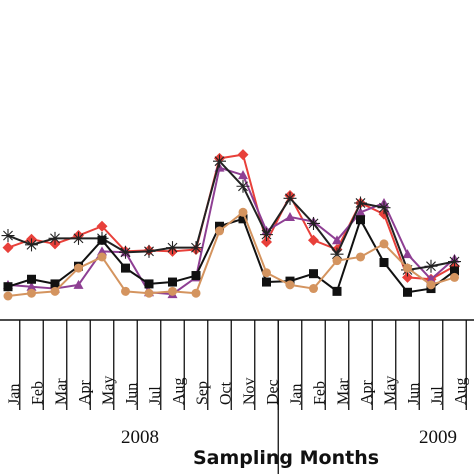 This screenshot has width=474, height=474. Describe the element at coordinates (286, 458) in the screenshot. I see `x-axis-title: Sampling Months` at that location.